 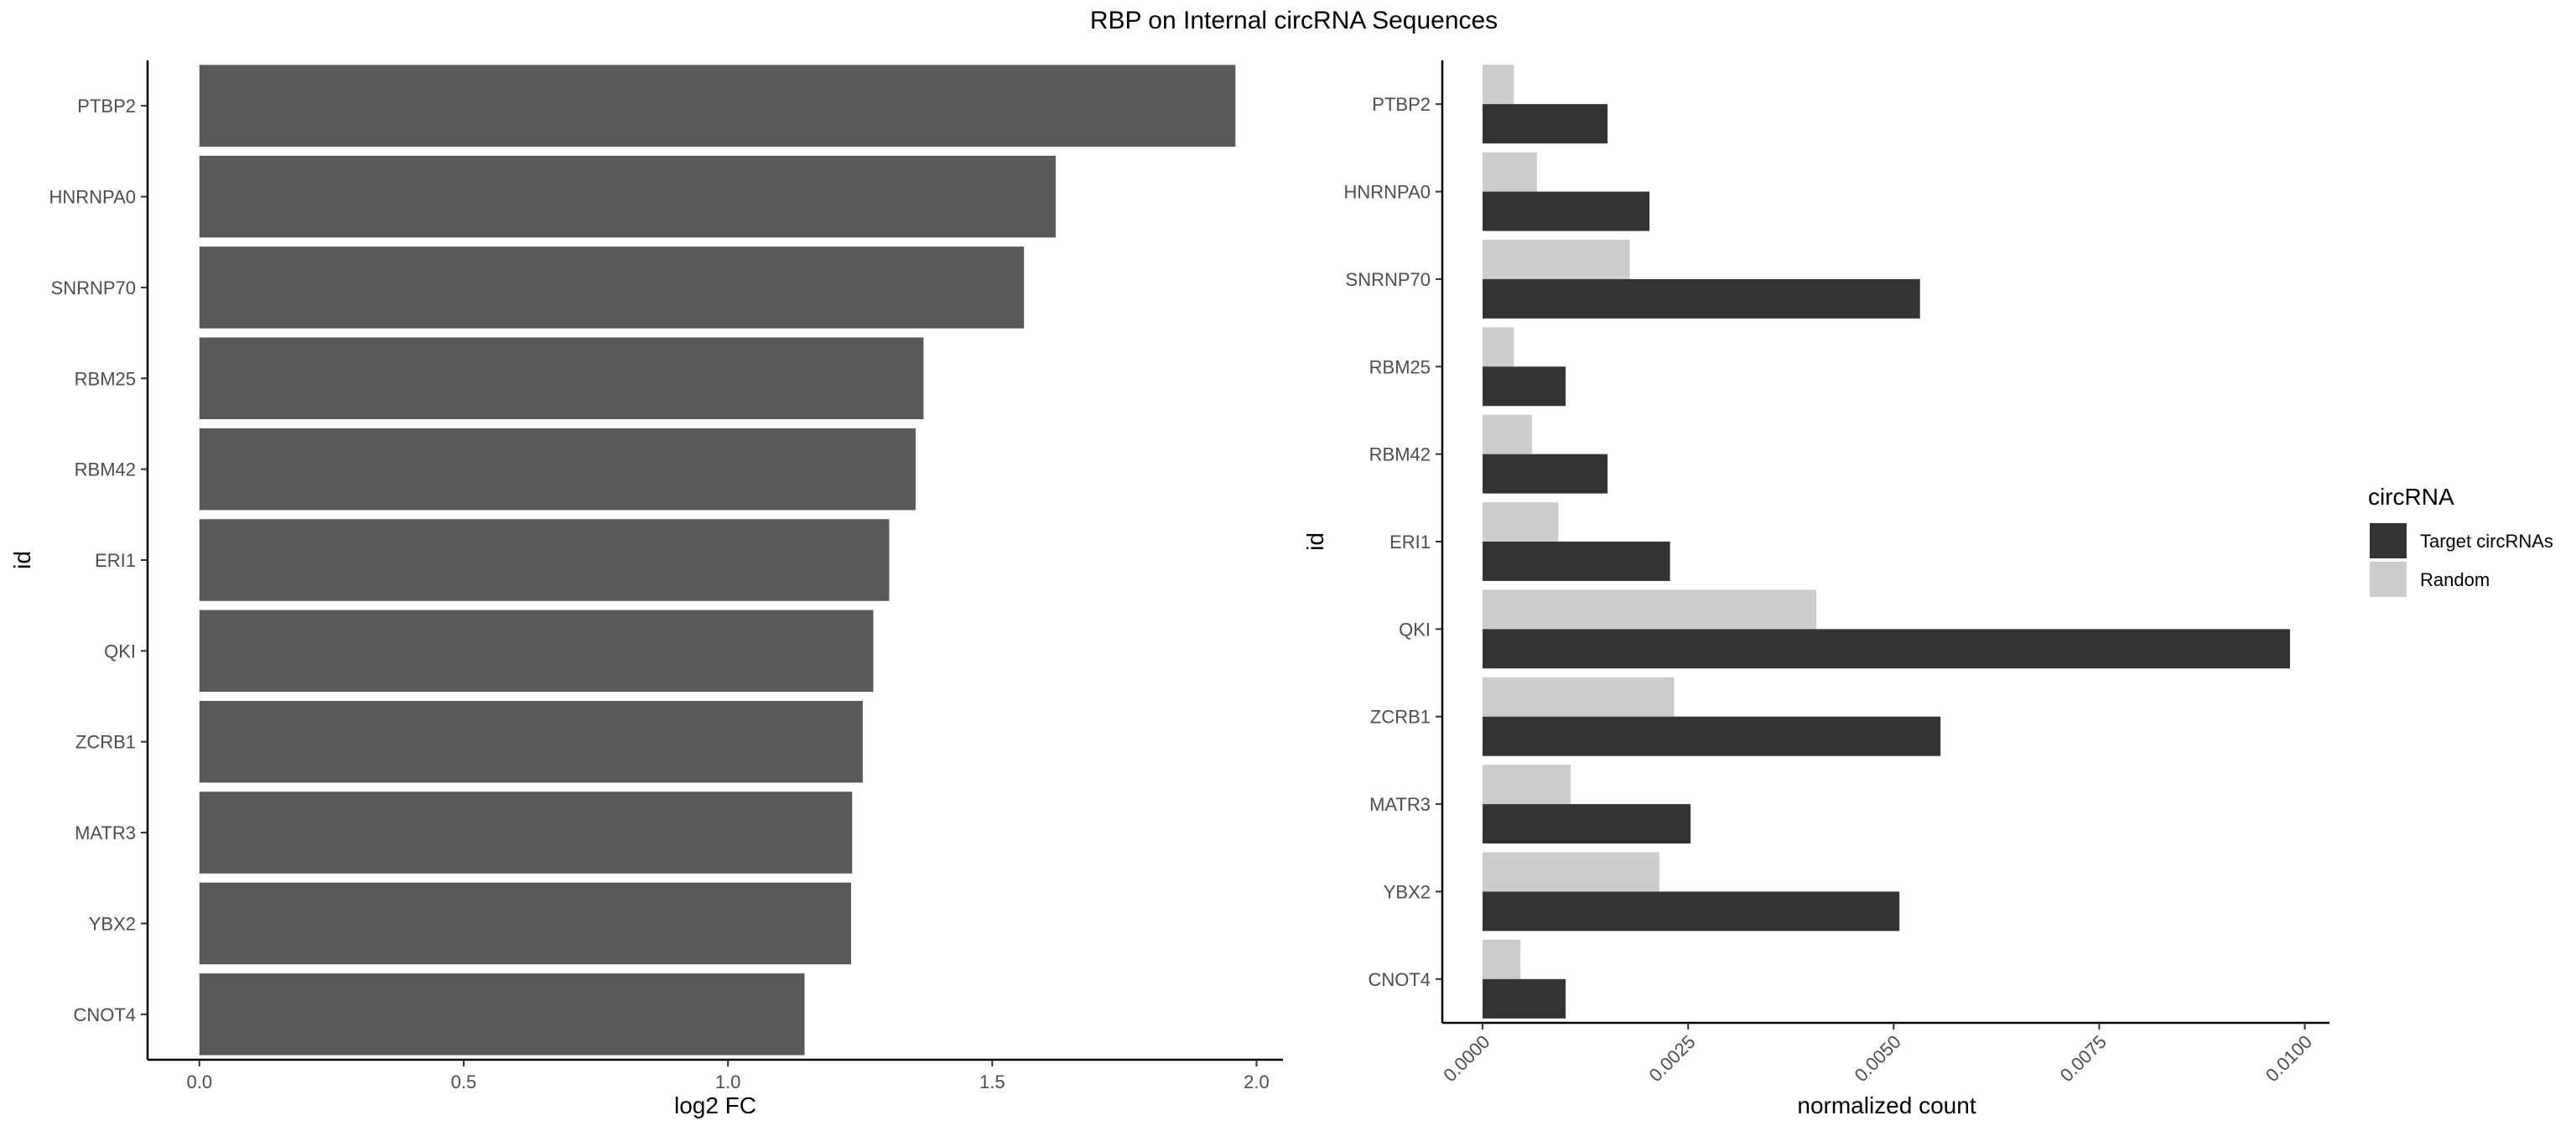 I want to click on bar-target-rbm42, so click(x=1545, y=474).